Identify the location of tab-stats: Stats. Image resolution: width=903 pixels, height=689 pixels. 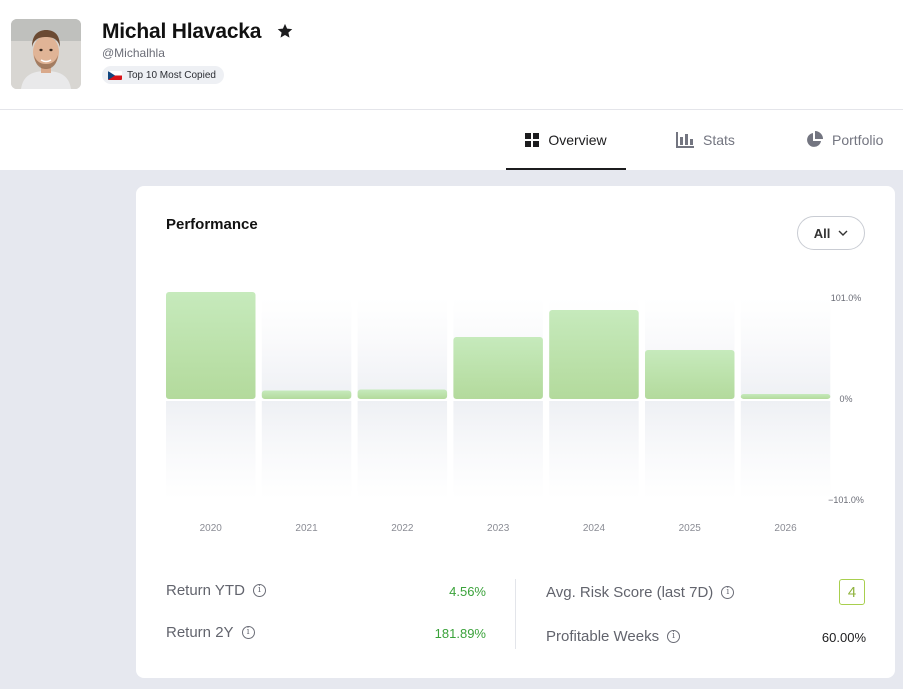
(705, 140).